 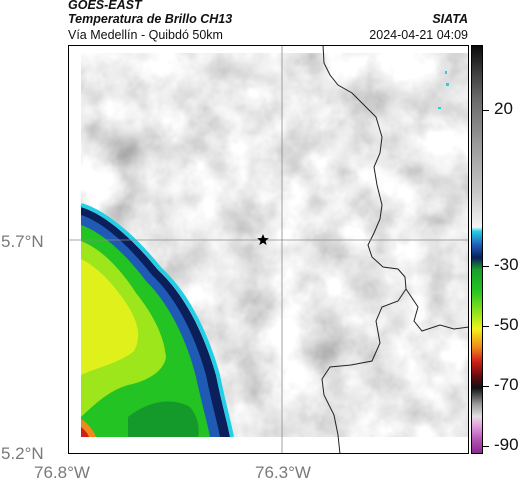 What do you see at coordinates (486, 446) in the screenshot?
I see `colorbar-tick-minus90` at bounding box center [486, 446].